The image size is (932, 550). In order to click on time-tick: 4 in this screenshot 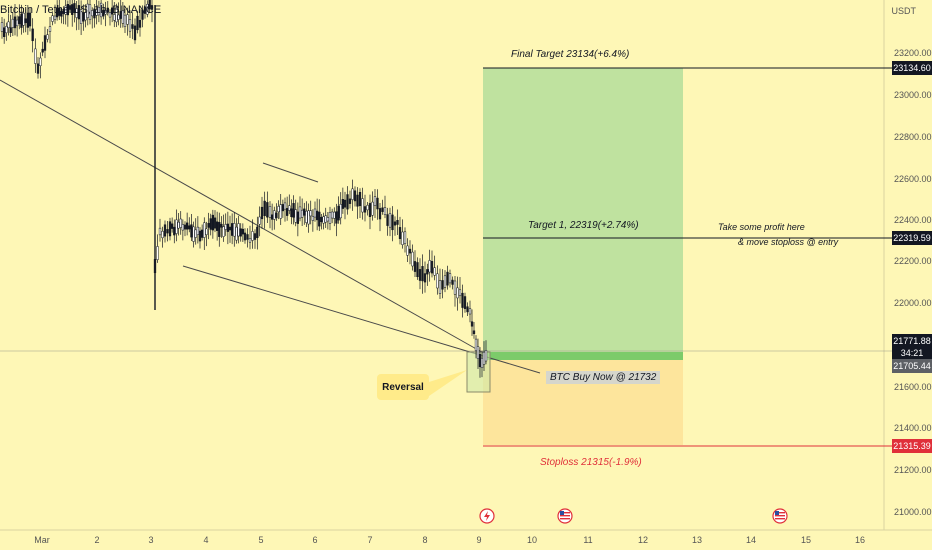, I will do `click(205, 540)`.